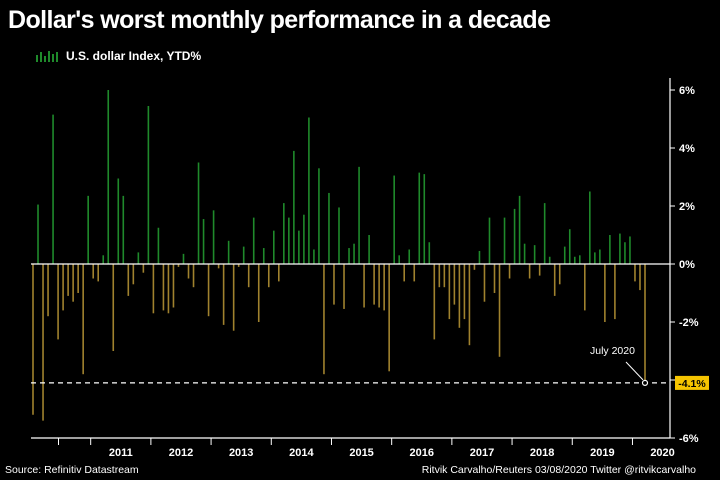 This screenshot has height=480, width=720. What do you see at coordinates (689, 323) in the screenshot?
I see `y-tick-label-4: -2%` at bounding box center [689, 323].